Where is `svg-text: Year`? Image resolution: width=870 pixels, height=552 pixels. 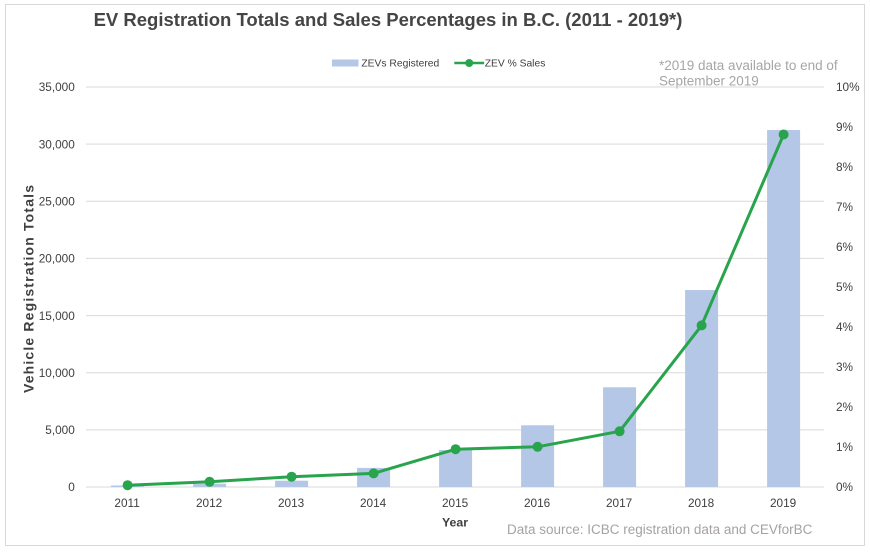 svg-text: Year is located at coordinates (455, 523).